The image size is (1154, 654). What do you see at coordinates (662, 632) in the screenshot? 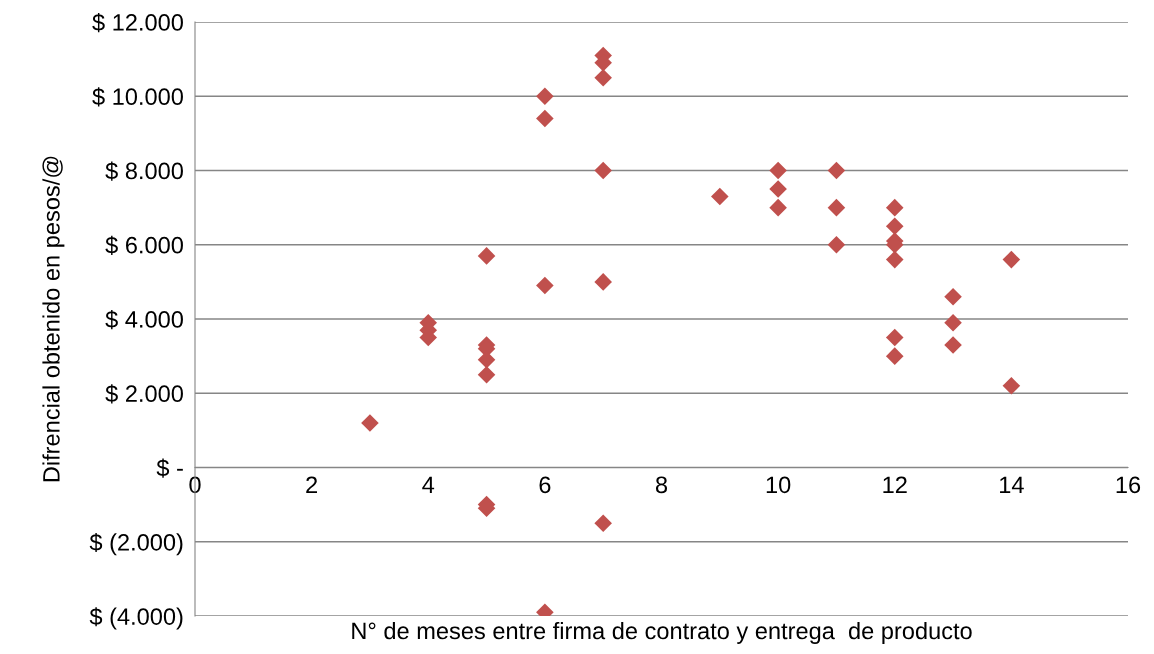
I see `x-axis-title: N° de meses entre firma de contrato y entrega de producto` at bounding box center [662, 632].